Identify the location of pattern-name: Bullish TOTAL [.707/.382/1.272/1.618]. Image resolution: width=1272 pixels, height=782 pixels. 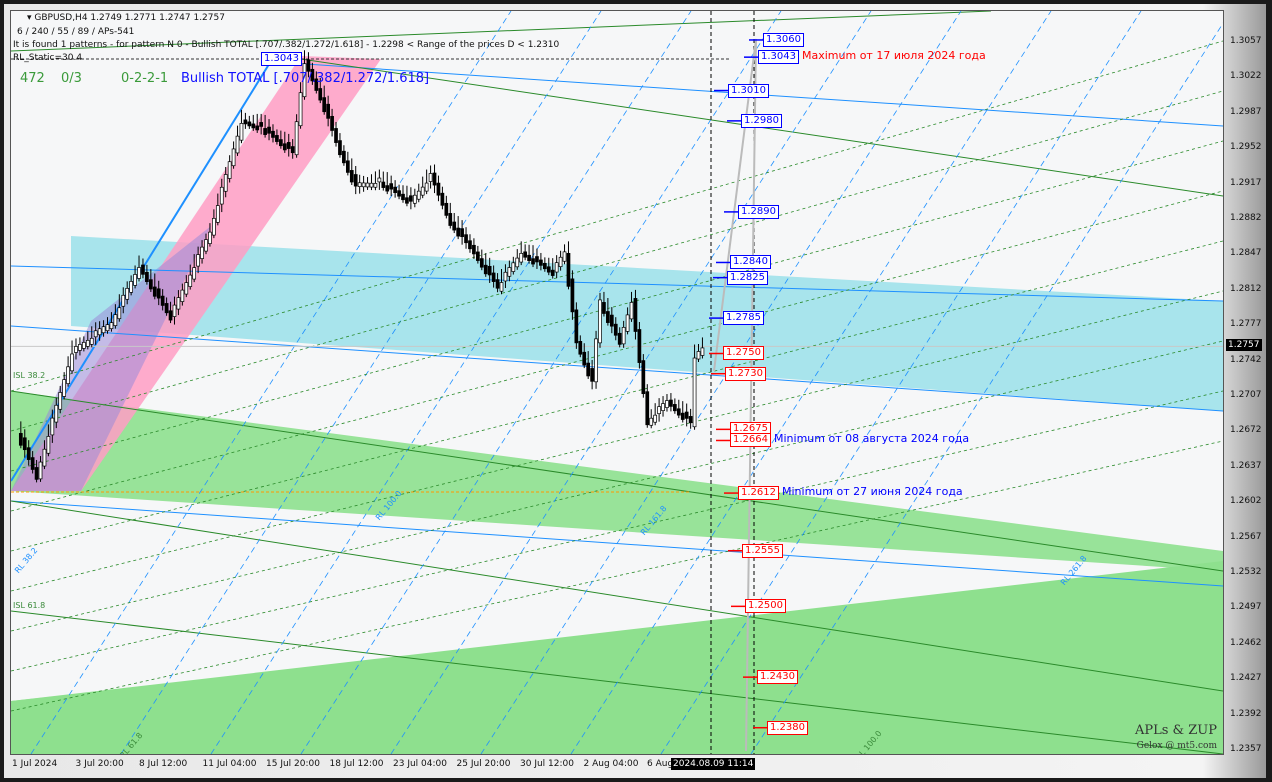
(305, 78).